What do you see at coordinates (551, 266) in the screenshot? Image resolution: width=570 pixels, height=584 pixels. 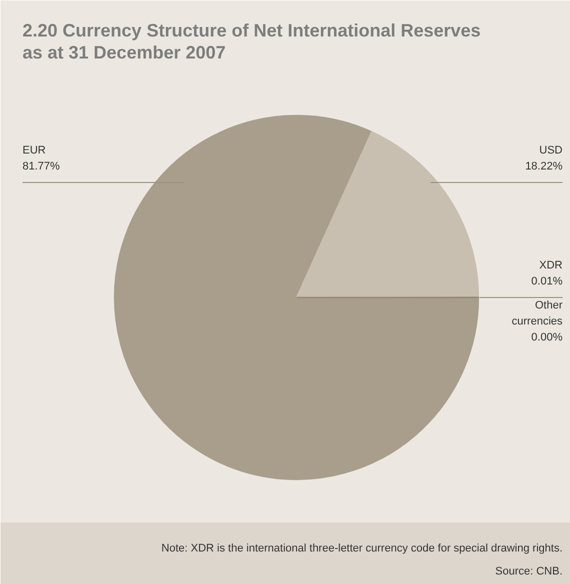 I see `slice-label: XDR` at bounding box center [551, 266].